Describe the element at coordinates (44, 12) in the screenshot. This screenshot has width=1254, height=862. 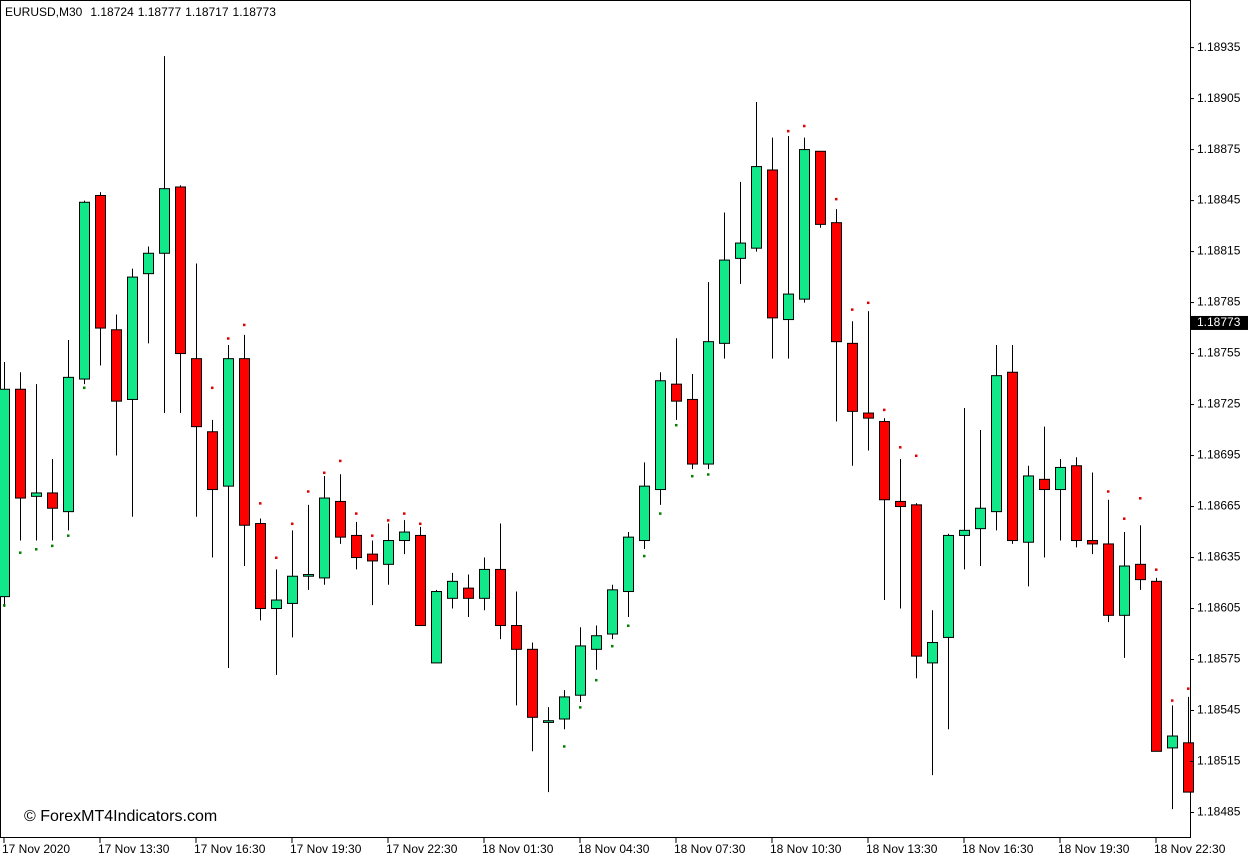
I see `symbol: EURUSD,M30` at that location.